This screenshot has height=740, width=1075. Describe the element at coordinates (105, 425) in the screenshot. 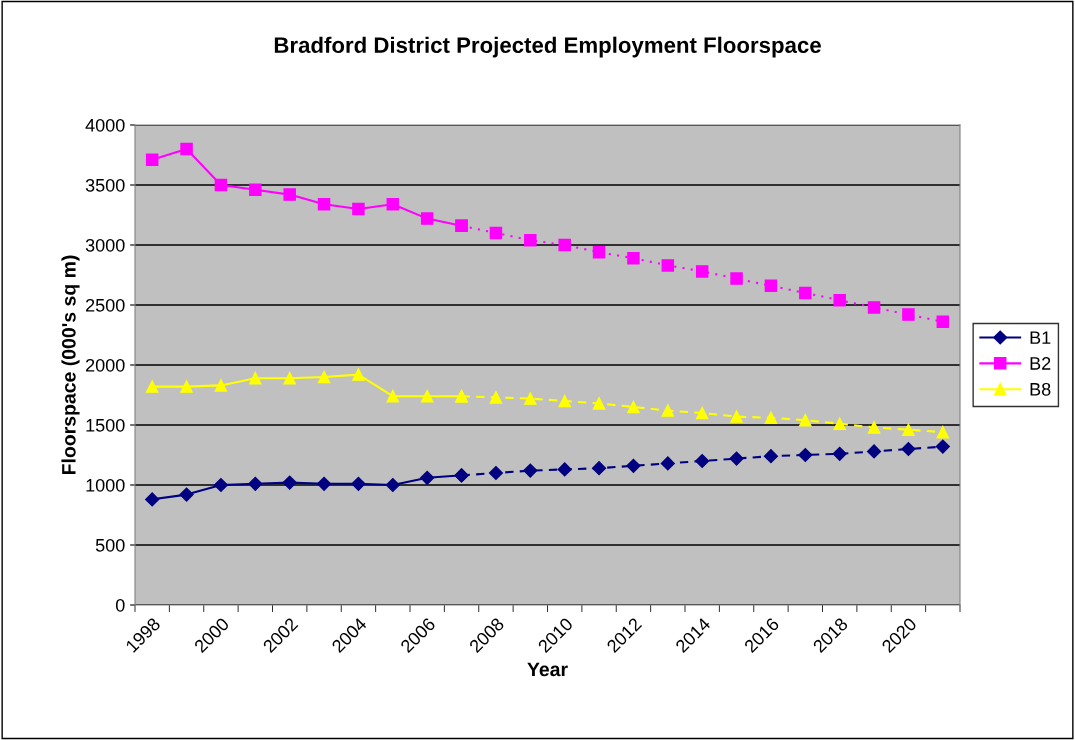

I see `y-tick-label: 1500` at that location.